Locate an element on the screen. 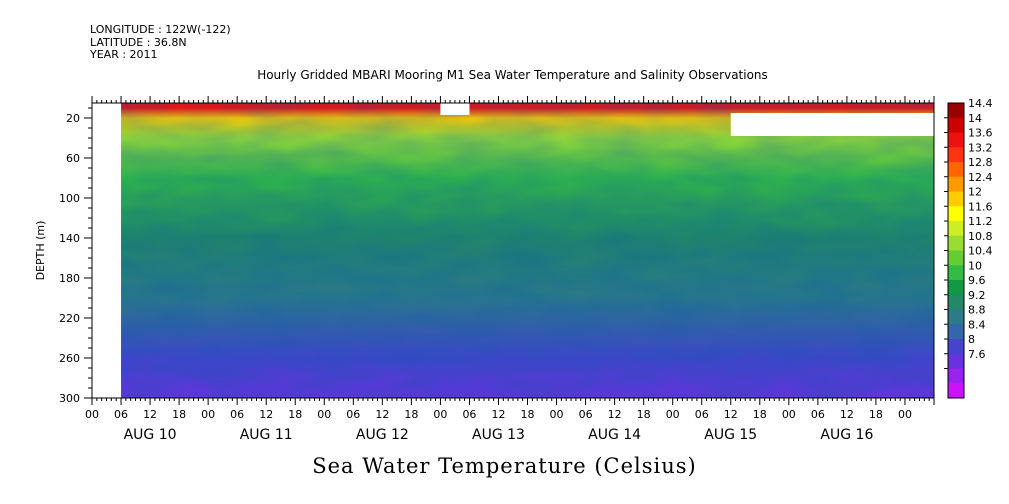 Image resolution: width=1009 pixels, height=504 pixels. x-day-label: AUG 16 is located at coordinates (846, 435).